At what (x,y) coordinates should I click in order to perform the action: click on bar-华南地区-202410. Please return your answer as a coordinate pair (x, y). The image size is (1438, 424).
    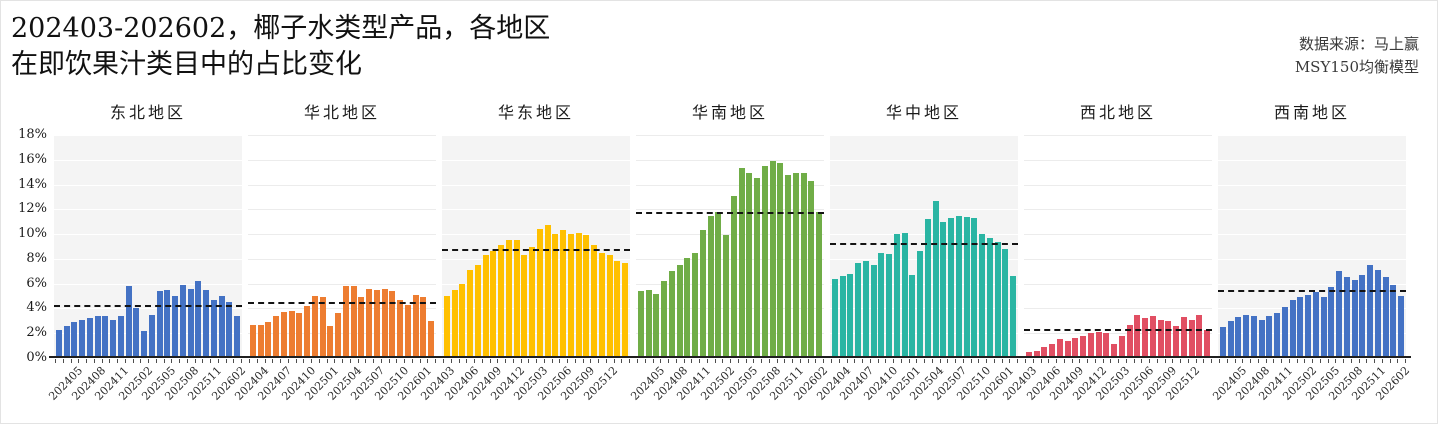
    Looking at the image, I should click on (695, 305).